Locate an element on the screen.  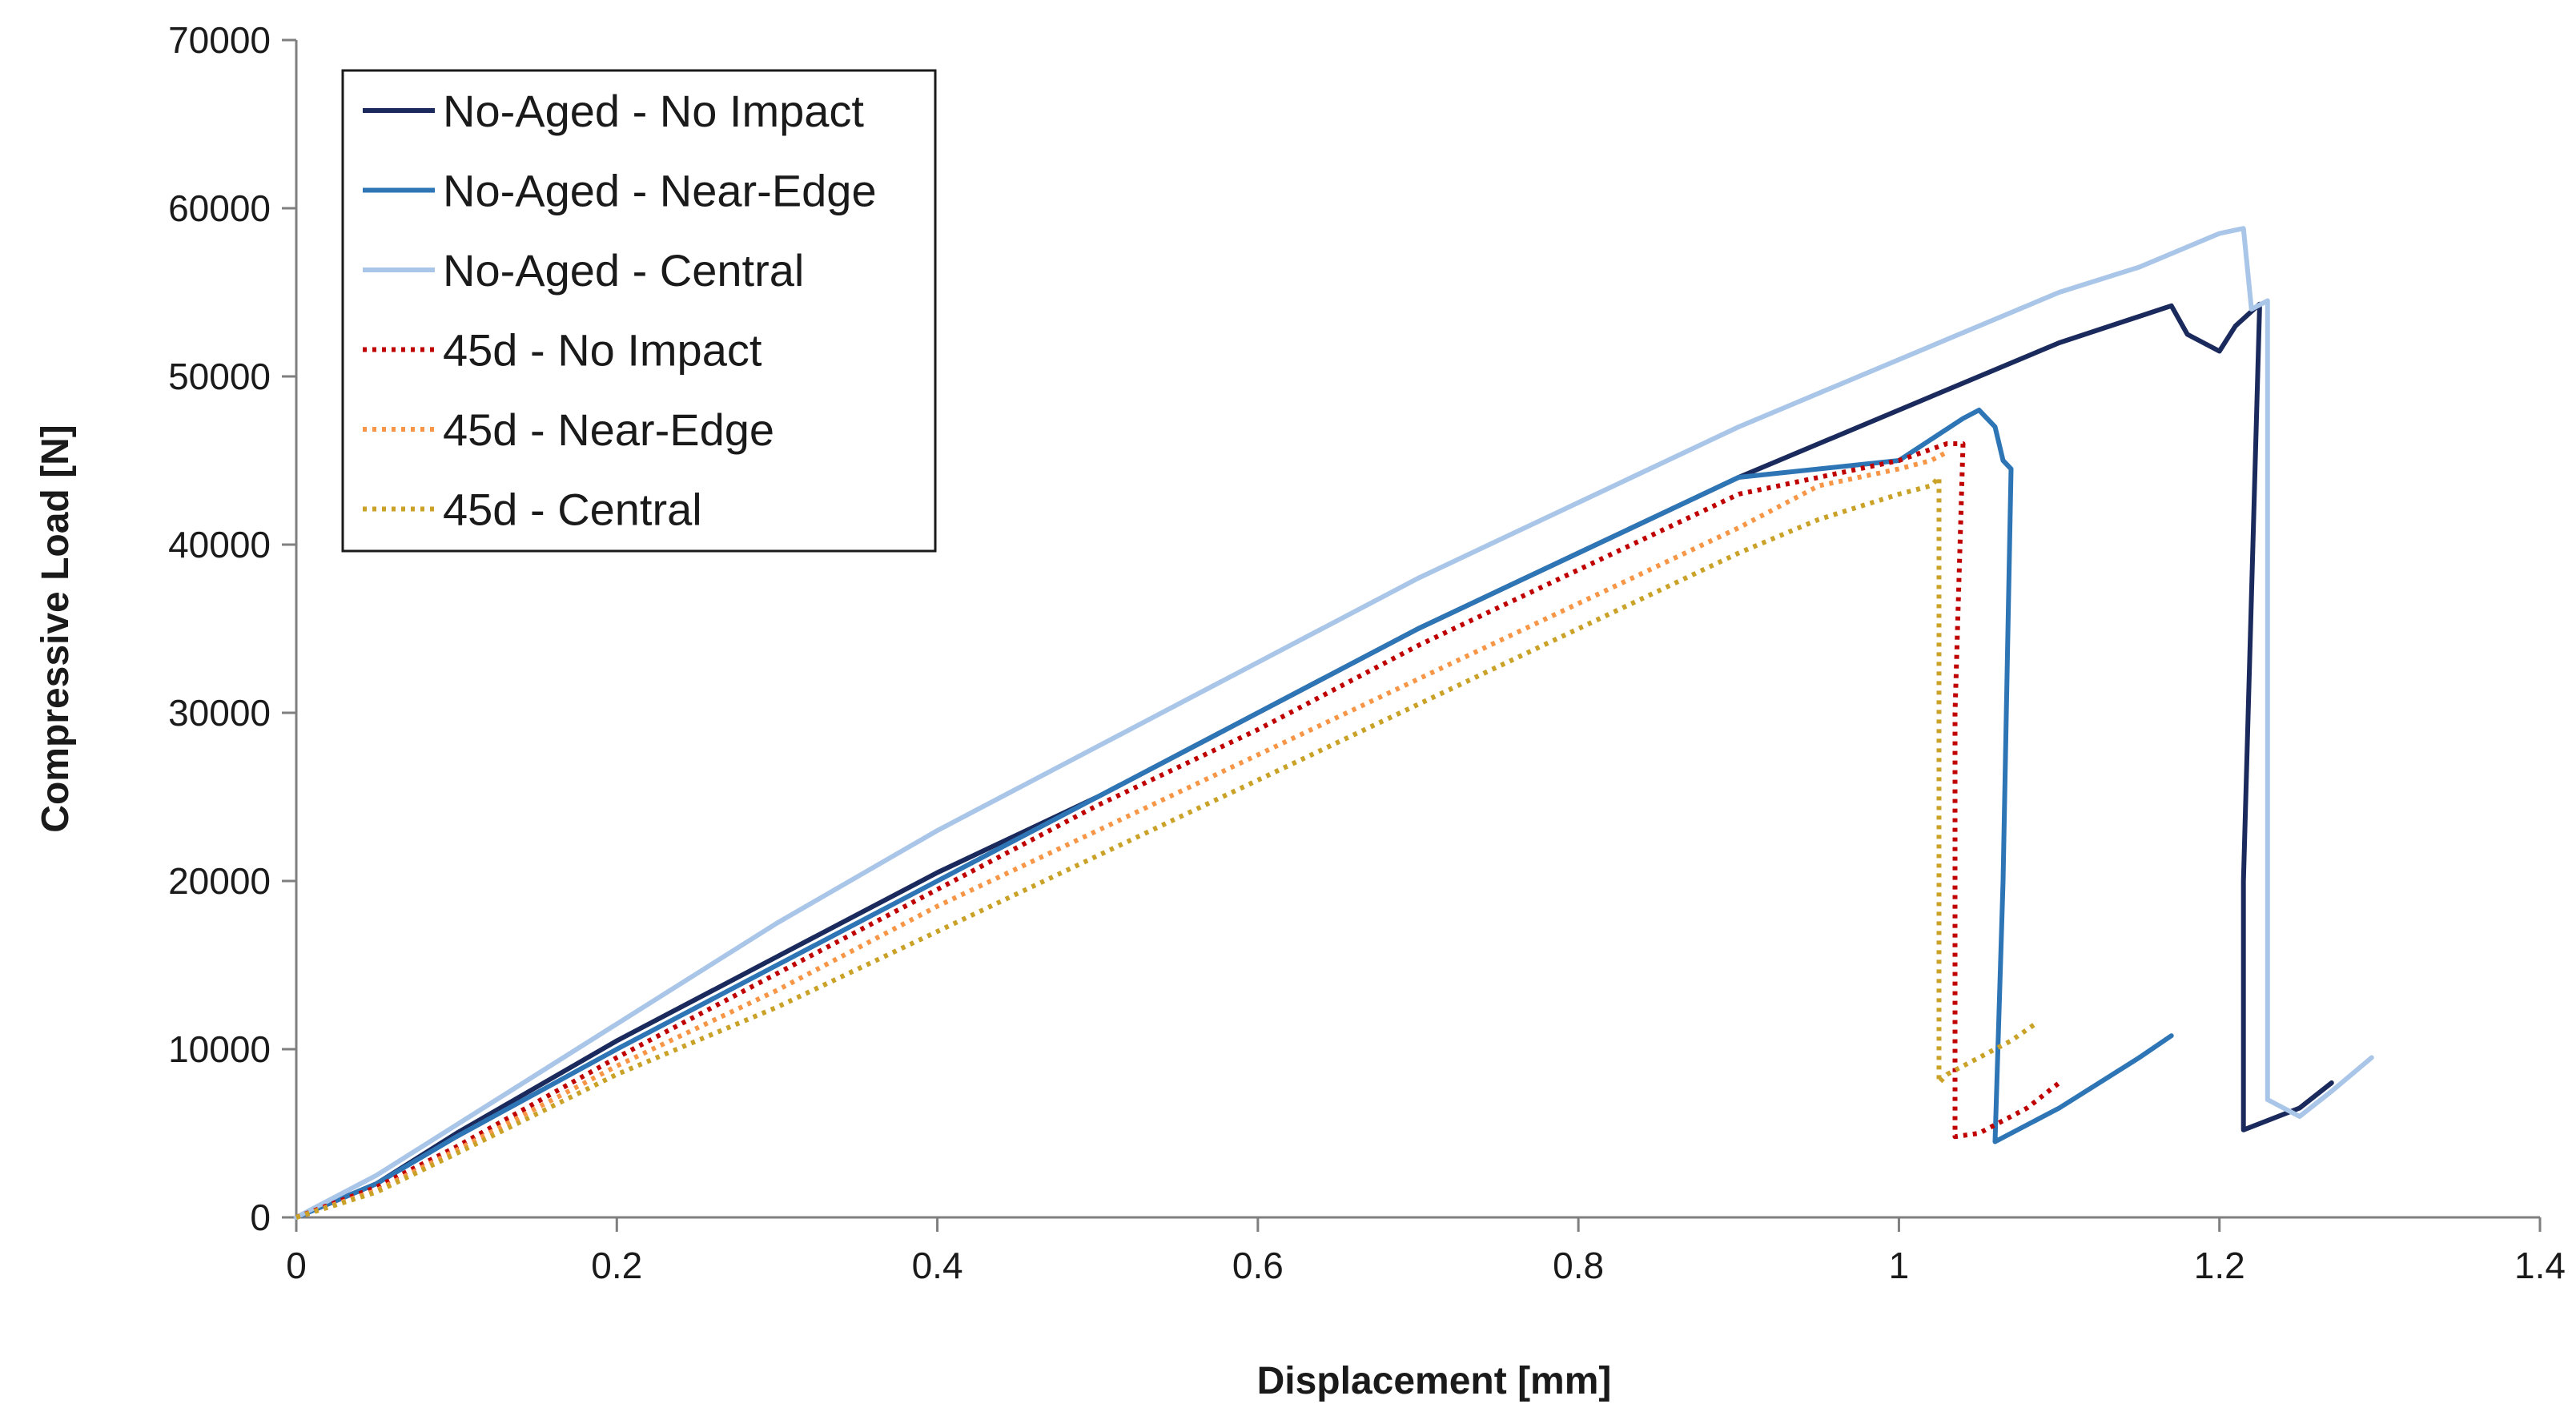
legend-box is located at coordinates (639, 311).